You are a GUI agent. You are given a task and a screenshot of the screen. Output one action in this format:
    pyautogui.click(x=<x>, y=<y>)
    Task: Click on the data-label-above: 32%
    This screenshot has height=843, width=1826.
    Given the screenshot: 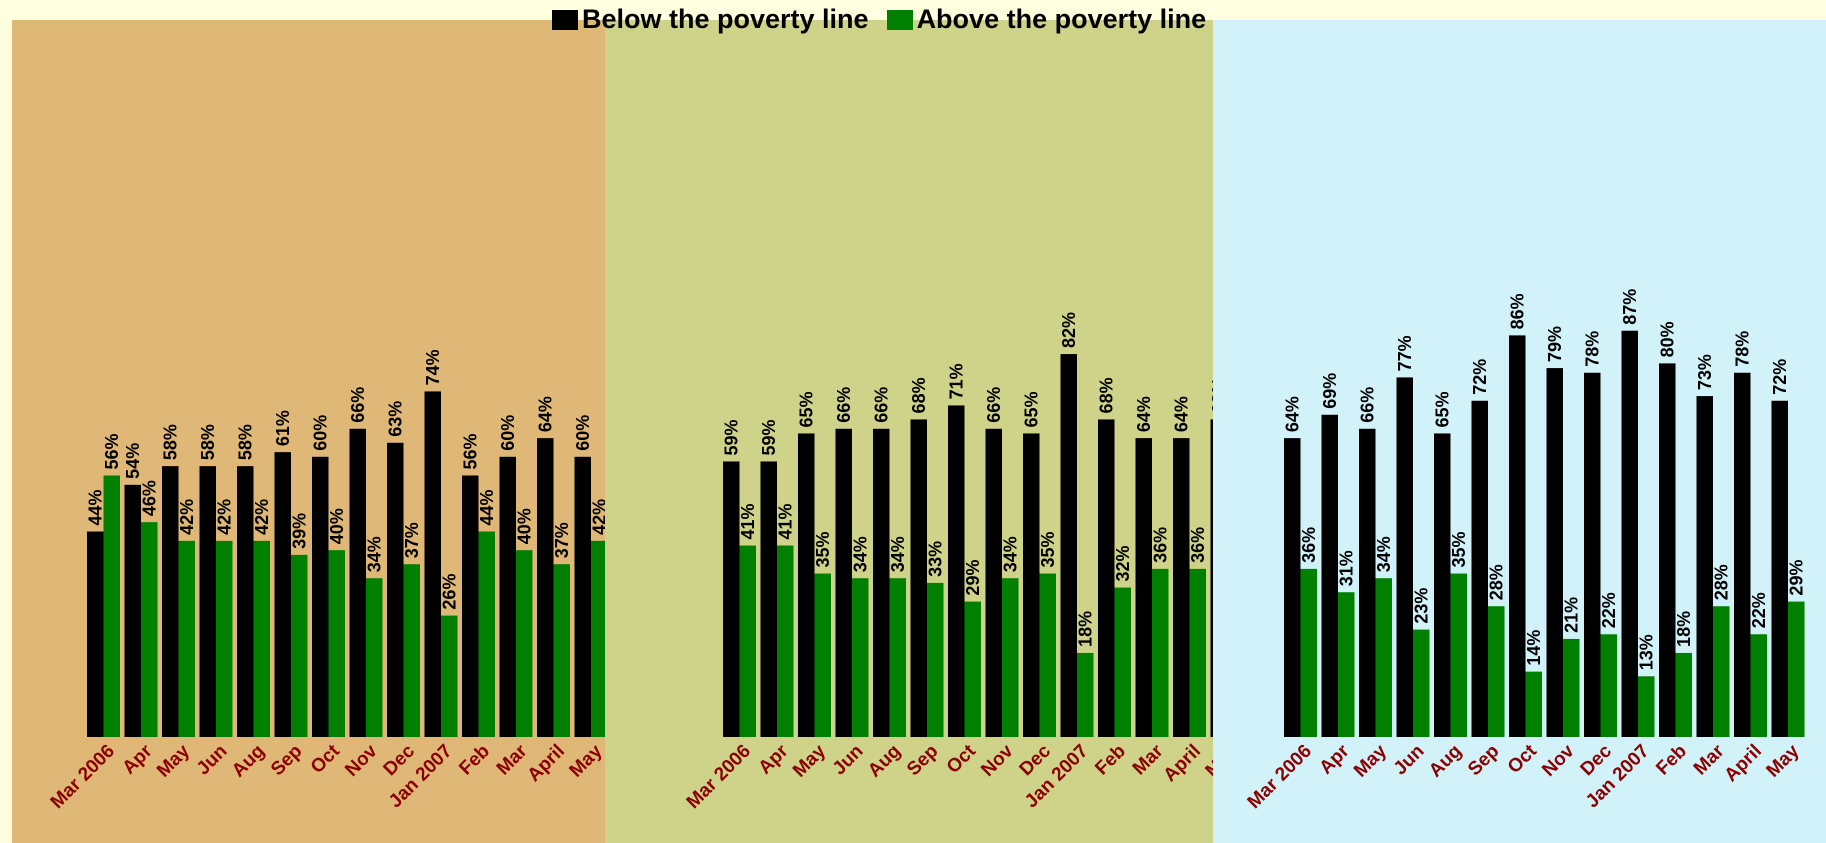 What is the action you would take?
    pyautogui.click(x=1123, y=564)
    